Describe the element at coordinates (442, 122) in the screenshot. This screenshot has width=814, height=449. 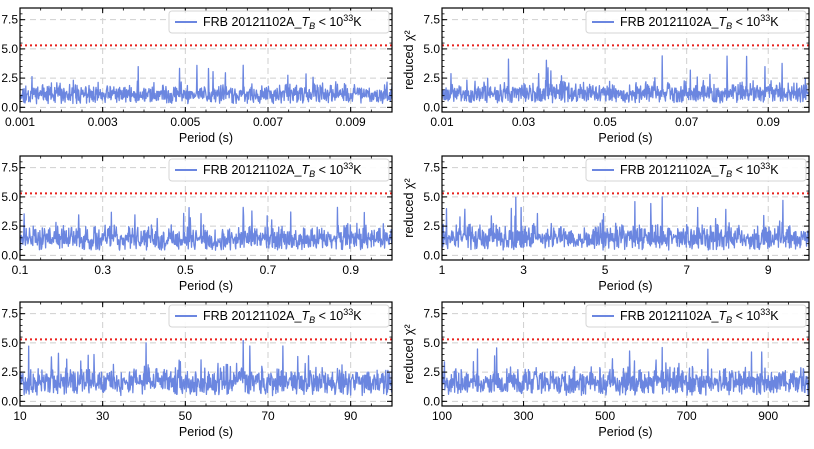
I see `x-tick-label: 0.01` at that location.